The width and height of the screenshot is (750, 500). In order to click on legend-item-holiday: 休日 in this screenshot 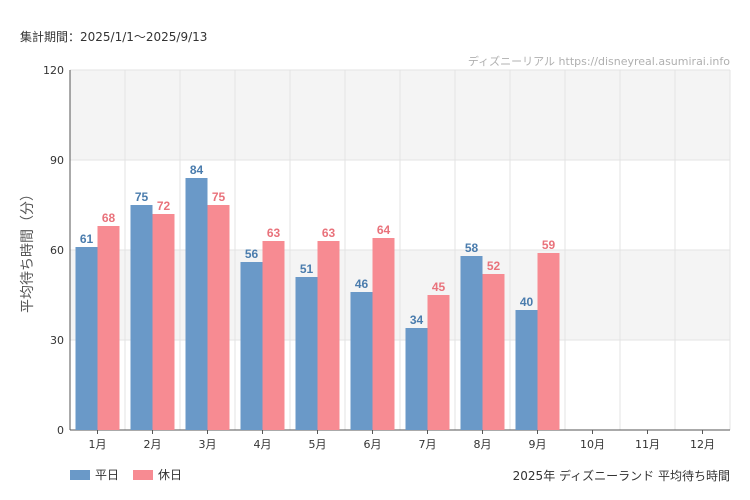, I will do `click(157, 474)`.